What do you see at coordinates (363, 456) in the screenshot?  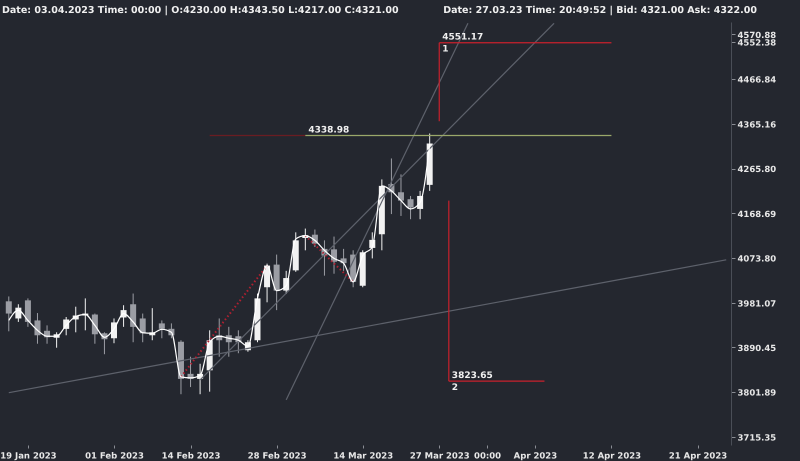 I see `x-tick-label: 14 Mar 2023` at bounding box center [363, 456].